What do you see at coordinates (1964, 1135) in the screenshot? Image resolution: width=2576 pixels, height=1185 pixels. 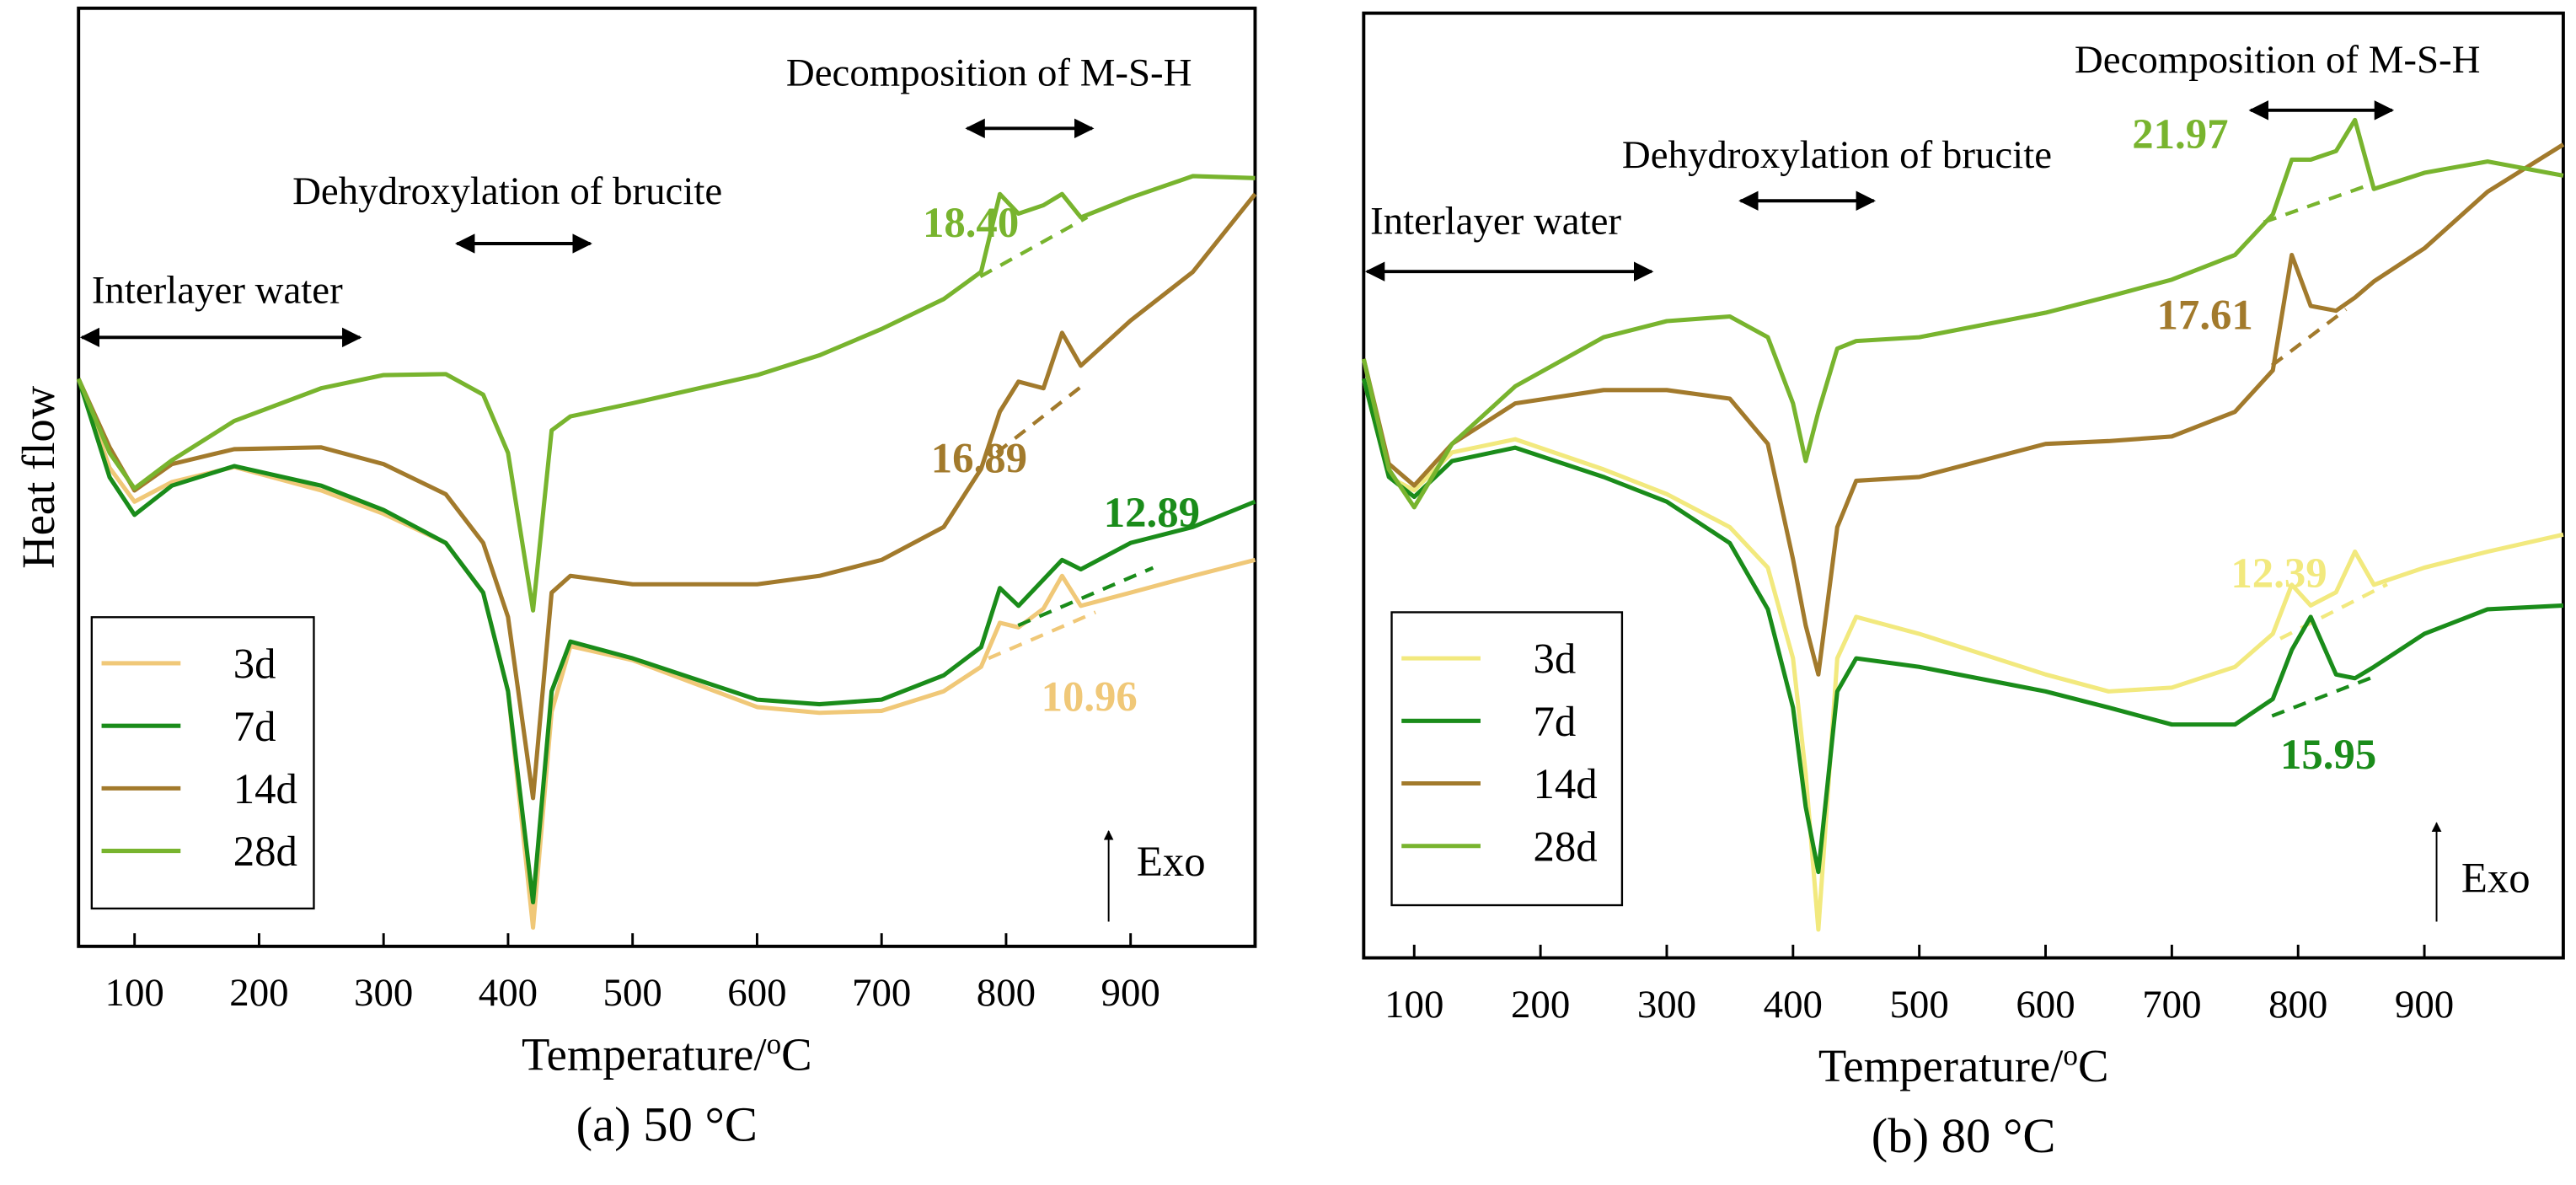 I see `caption: (b) 80 °C` at bounding box center [1964, 1135].